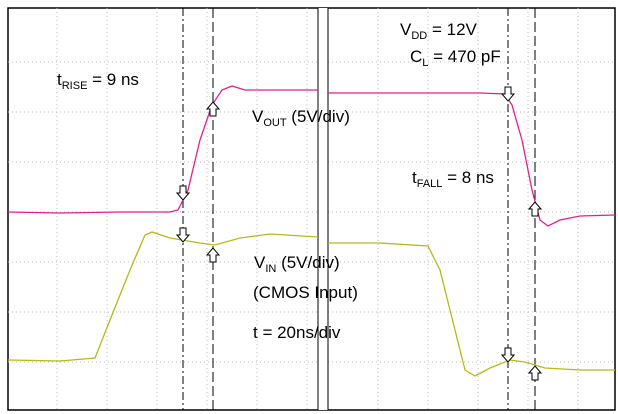  I want to click on annotation: CL = 470 pF, so click(455, 58).